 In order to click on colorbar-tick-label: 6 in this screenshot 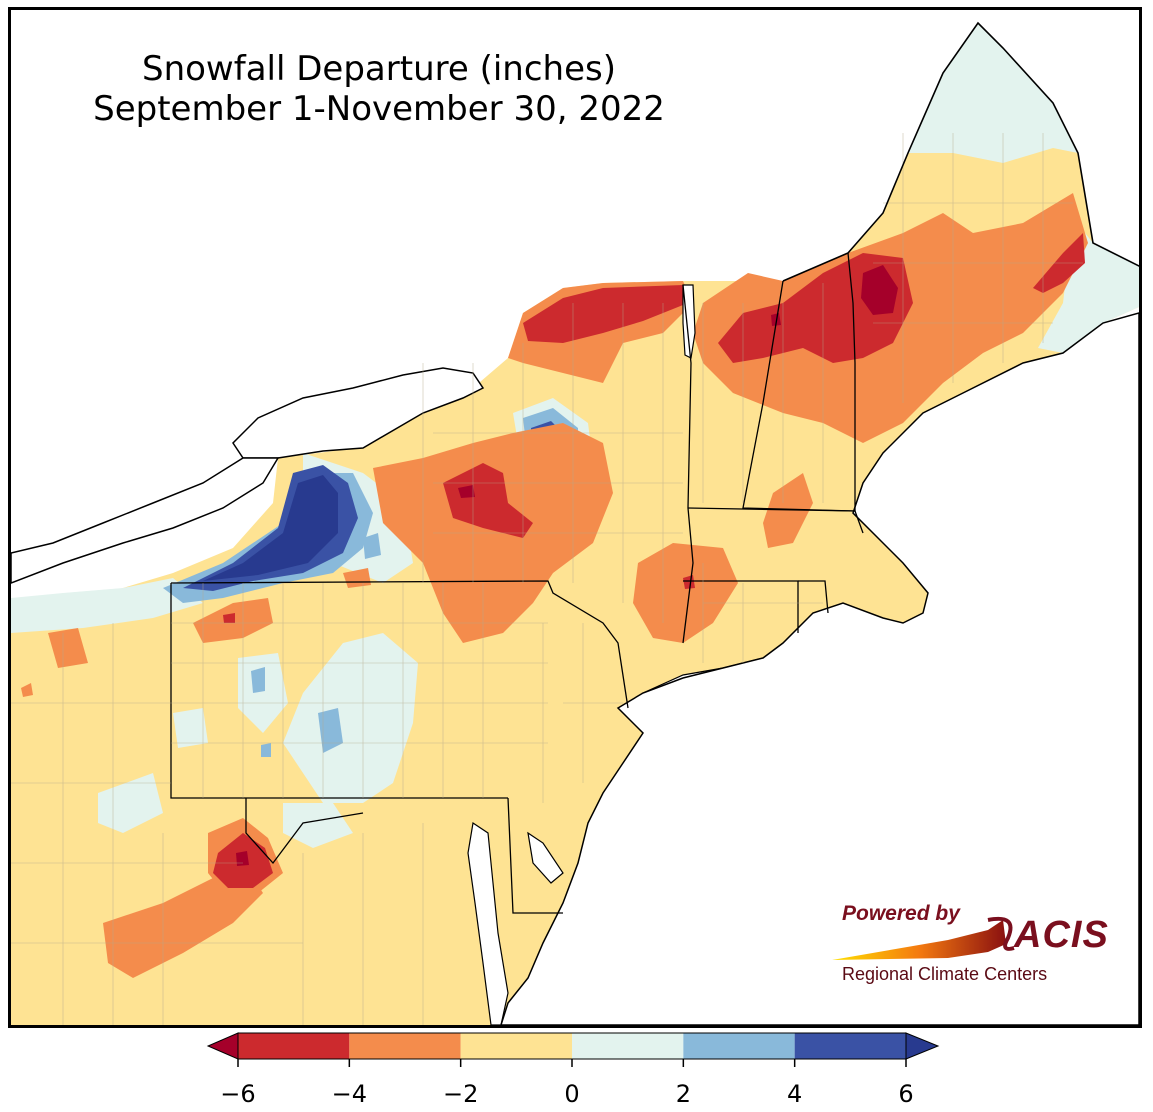, I will do `click(906, 1094)`.